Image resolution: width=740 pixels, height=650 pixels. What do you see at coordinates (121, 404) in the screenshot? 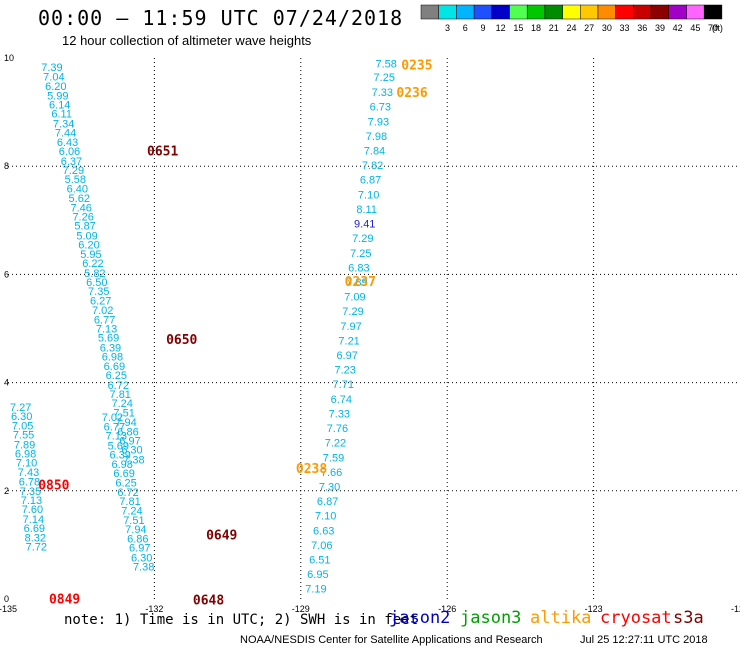
I see `swh-value-label: 7.24` at bounding box center [121, 404].